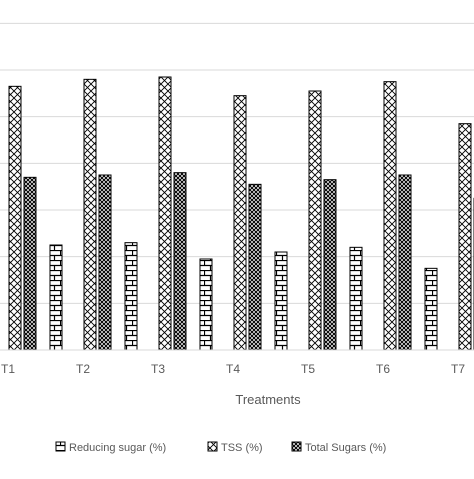  I want to click on bar-tss-t7, so click(465, 237).